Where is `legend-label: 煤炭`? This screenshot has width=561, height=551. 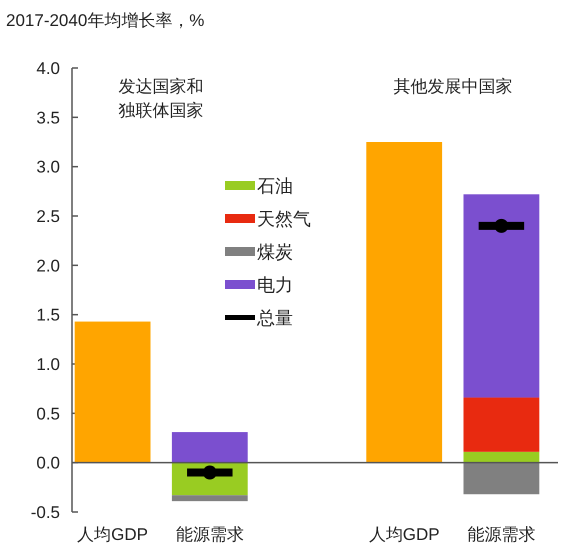 legend-label: 煤炭 is located at coordinates (275, 252).